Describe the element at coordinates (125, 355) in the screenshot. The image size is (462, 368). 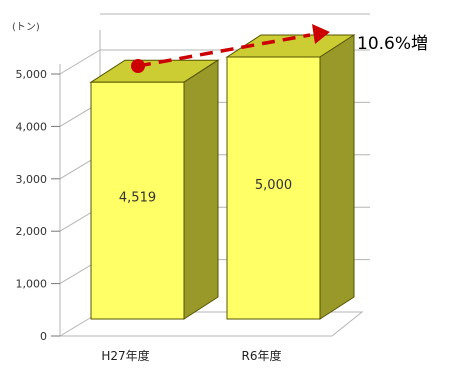
I see `x-category-label: H27年度` at that location.